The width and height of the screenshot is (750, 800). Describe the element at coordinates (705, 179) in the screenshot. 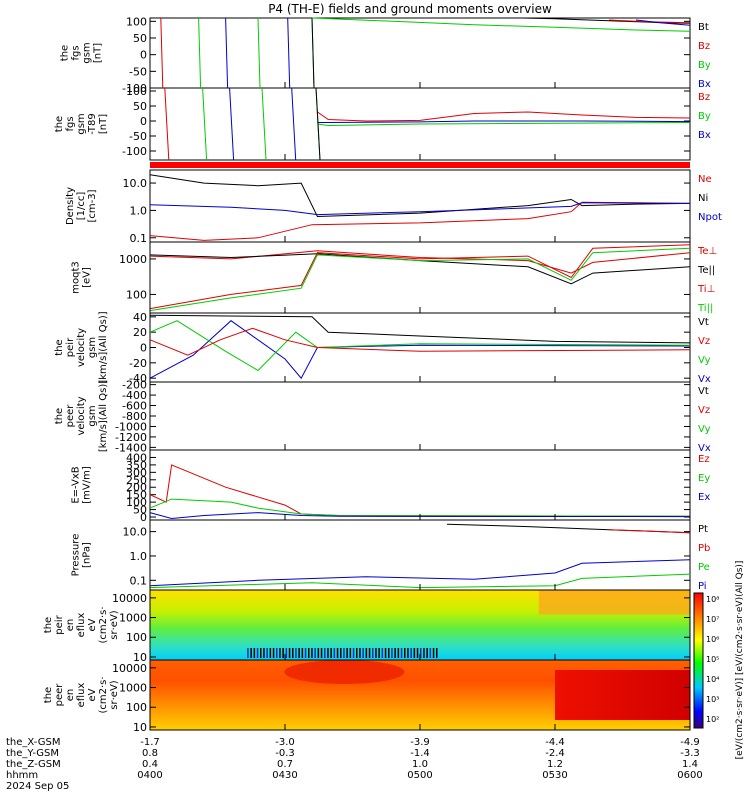

I see `legend-Ne: Ne` at that location.